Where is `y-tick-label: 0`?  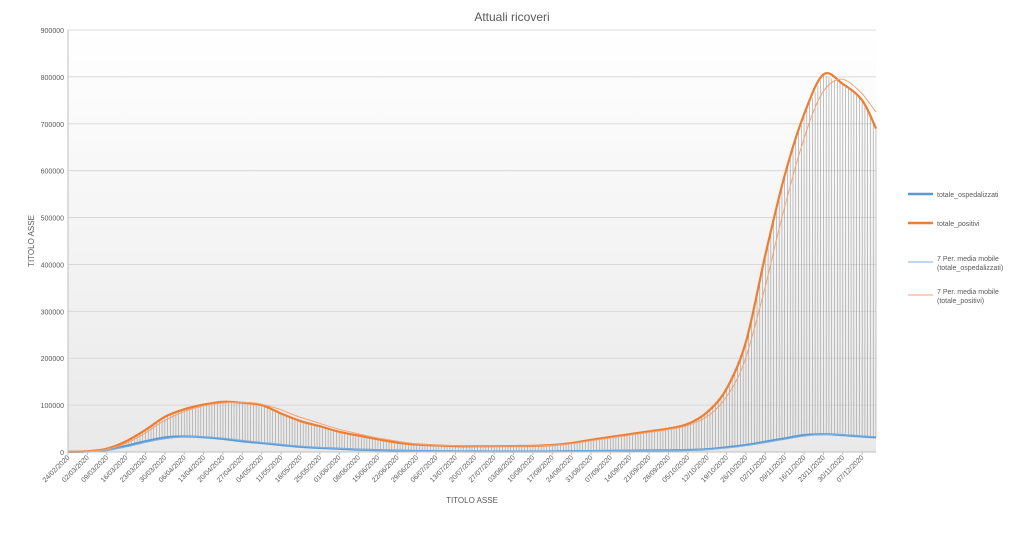
y-tick-label: 0 is located at coordinates (62, 453).